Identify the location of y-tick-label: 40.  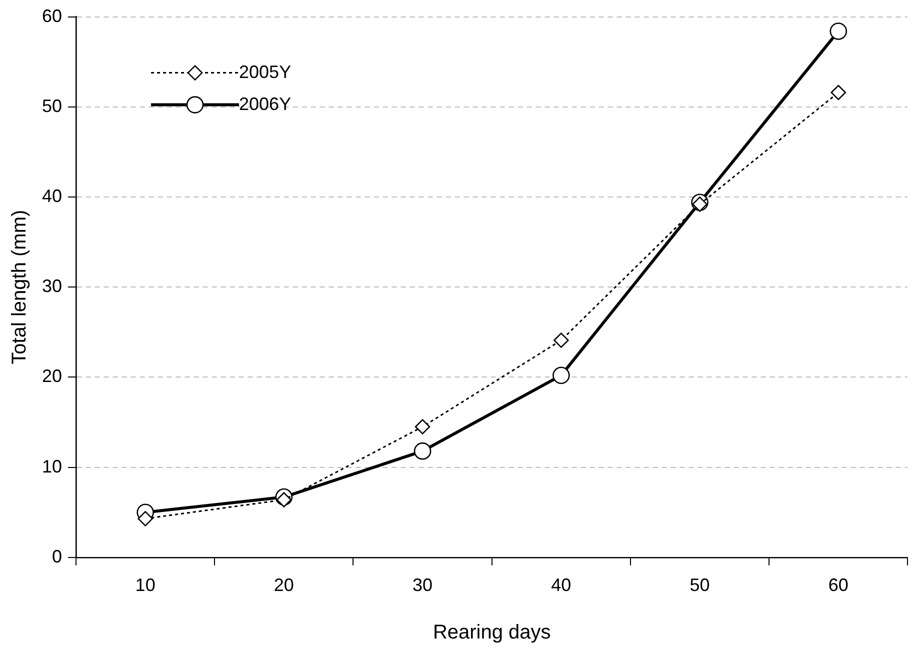
(52, 196).